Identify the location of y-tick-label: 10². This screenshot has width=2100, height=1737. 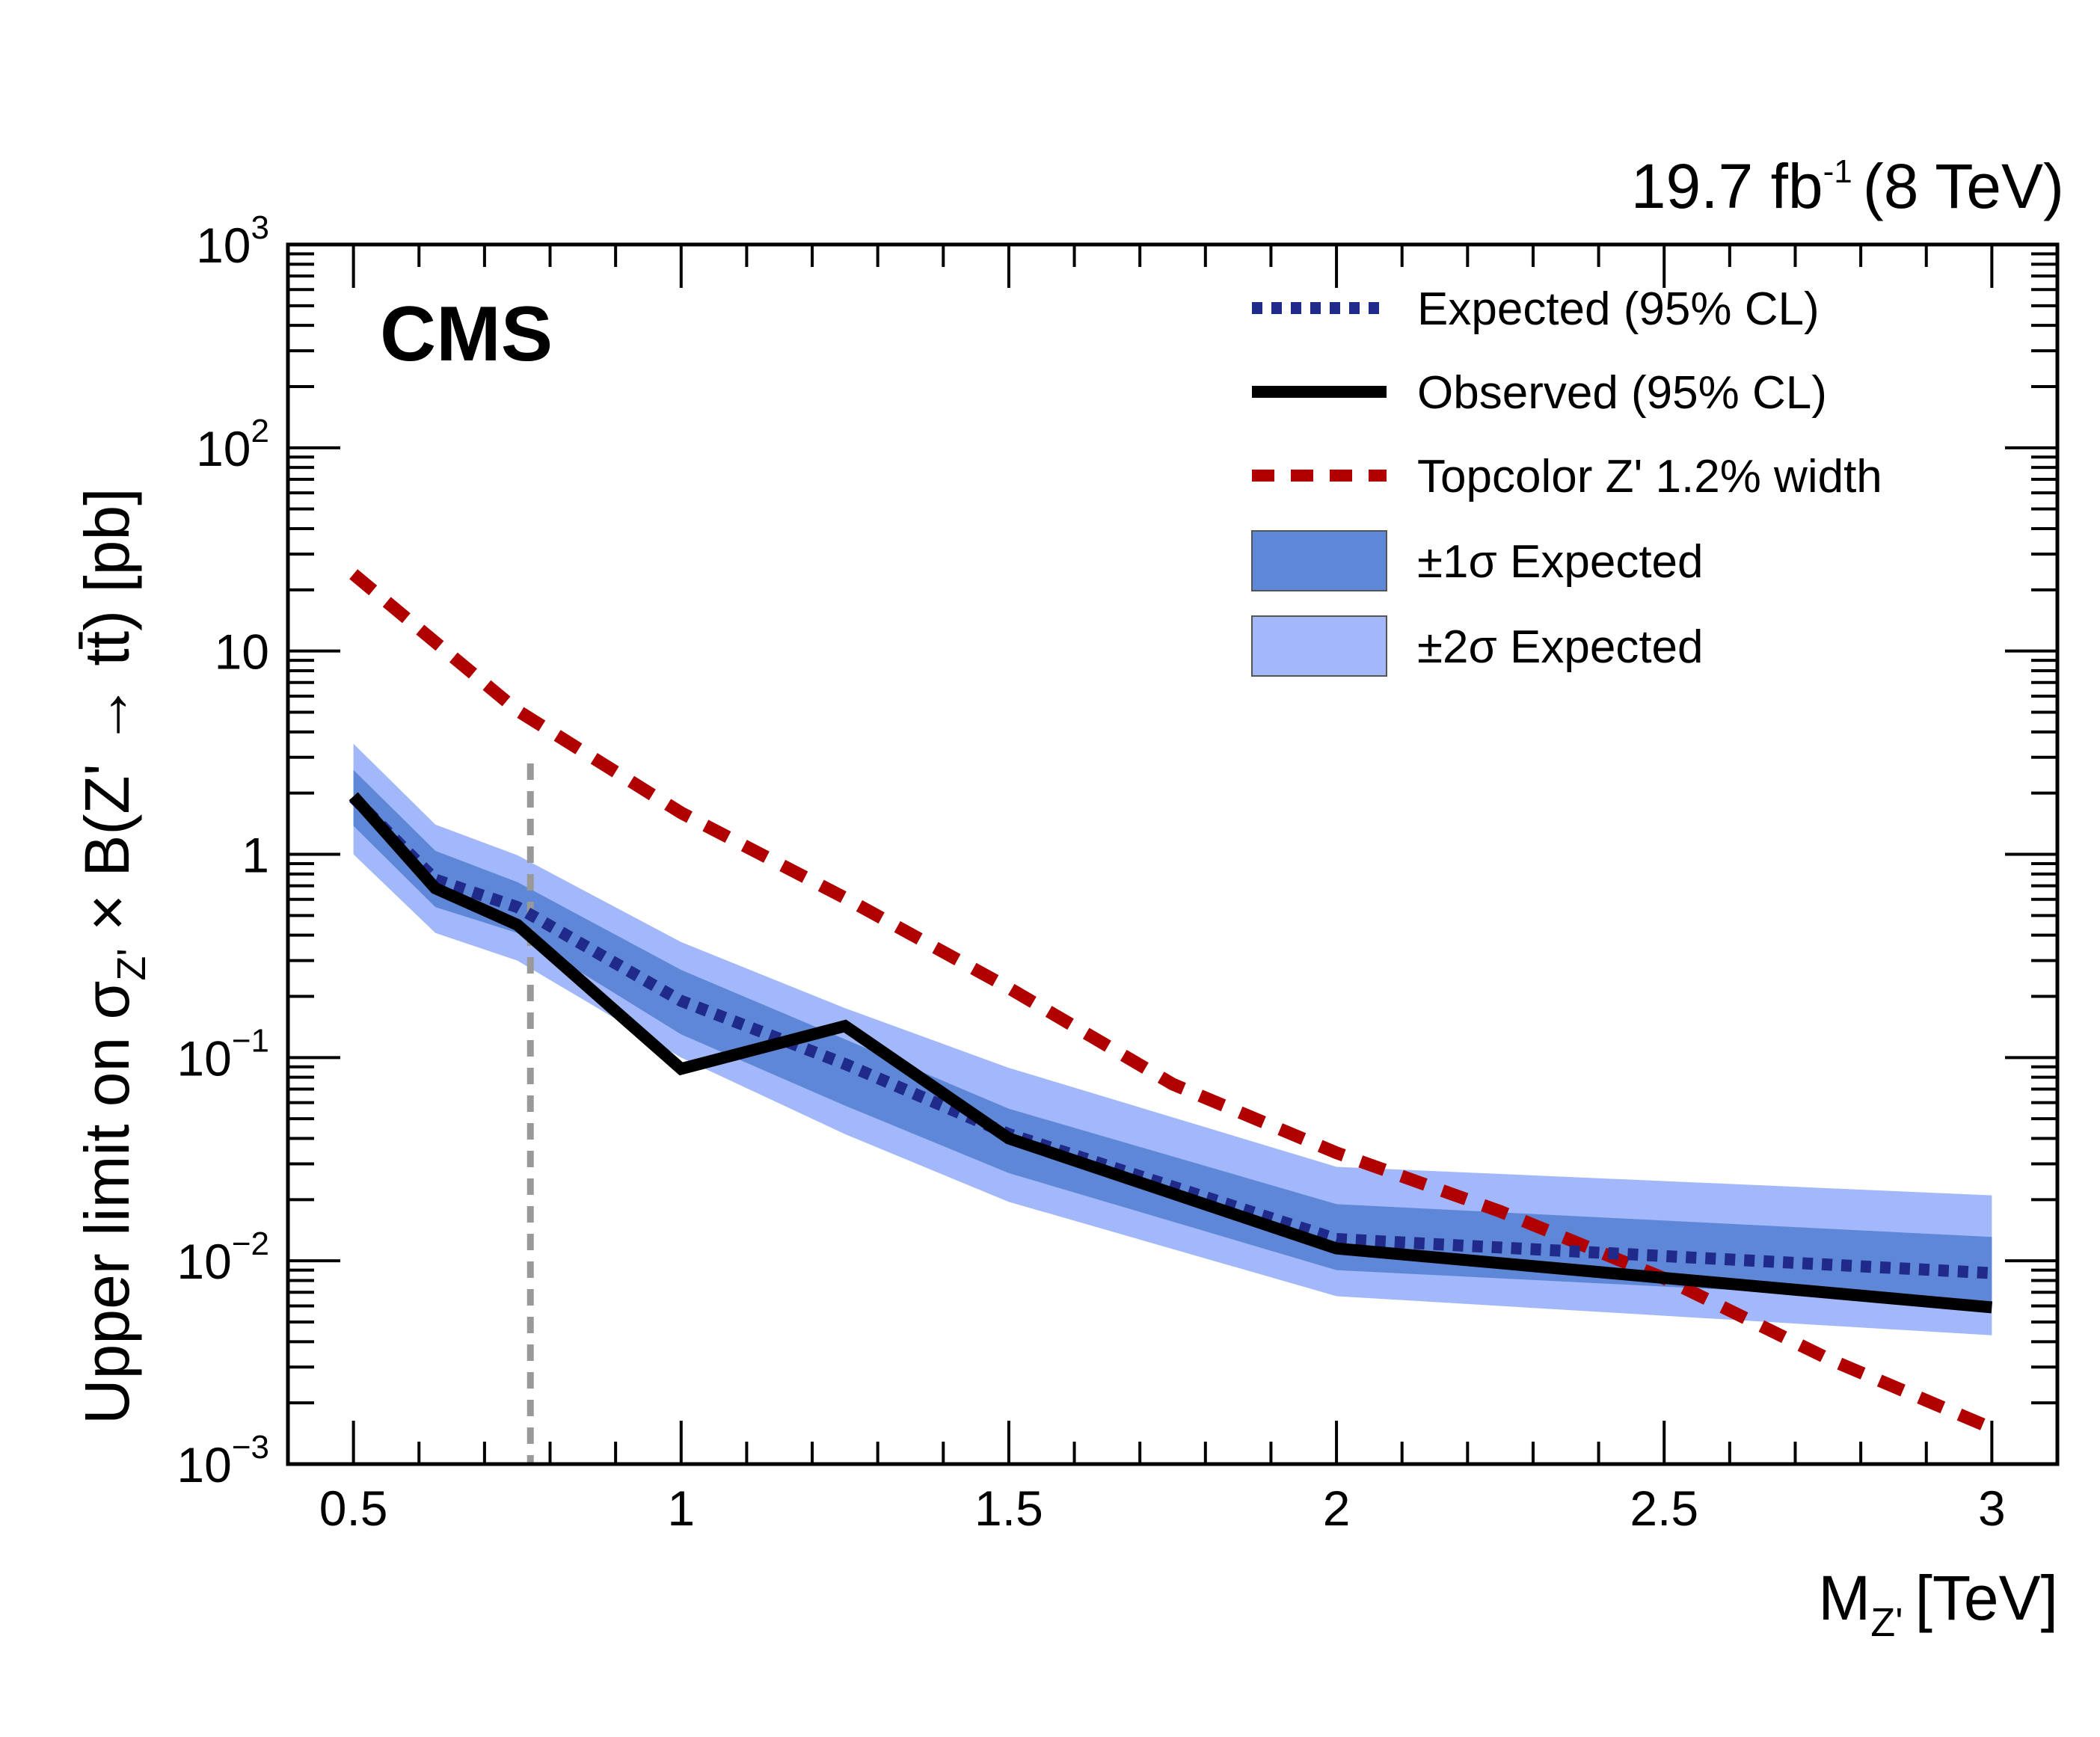
(232, 444).